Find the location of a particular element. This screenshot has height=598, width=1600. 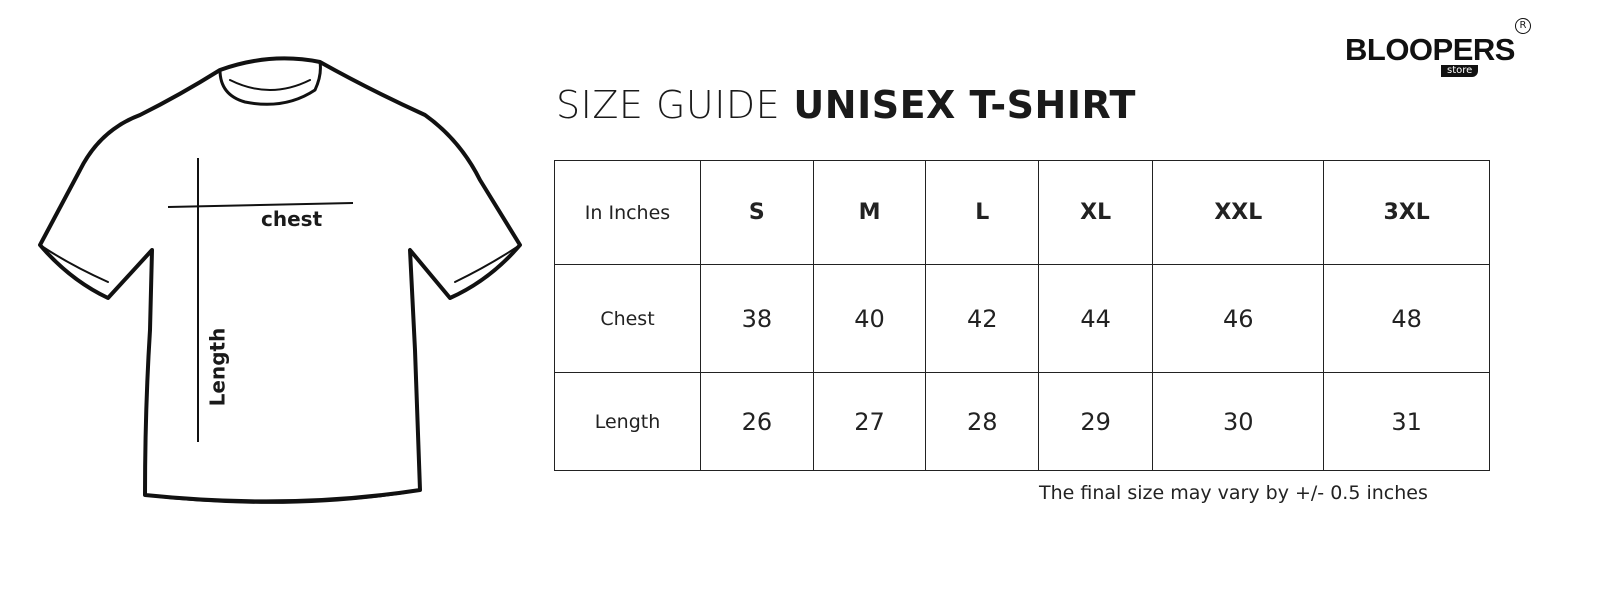

row-label: Chest is located at coordinates (627, 318).